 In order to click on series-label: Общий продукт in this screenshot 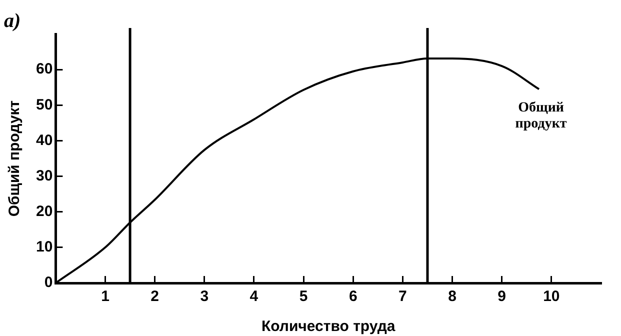, I will do `click(541, 116)`.